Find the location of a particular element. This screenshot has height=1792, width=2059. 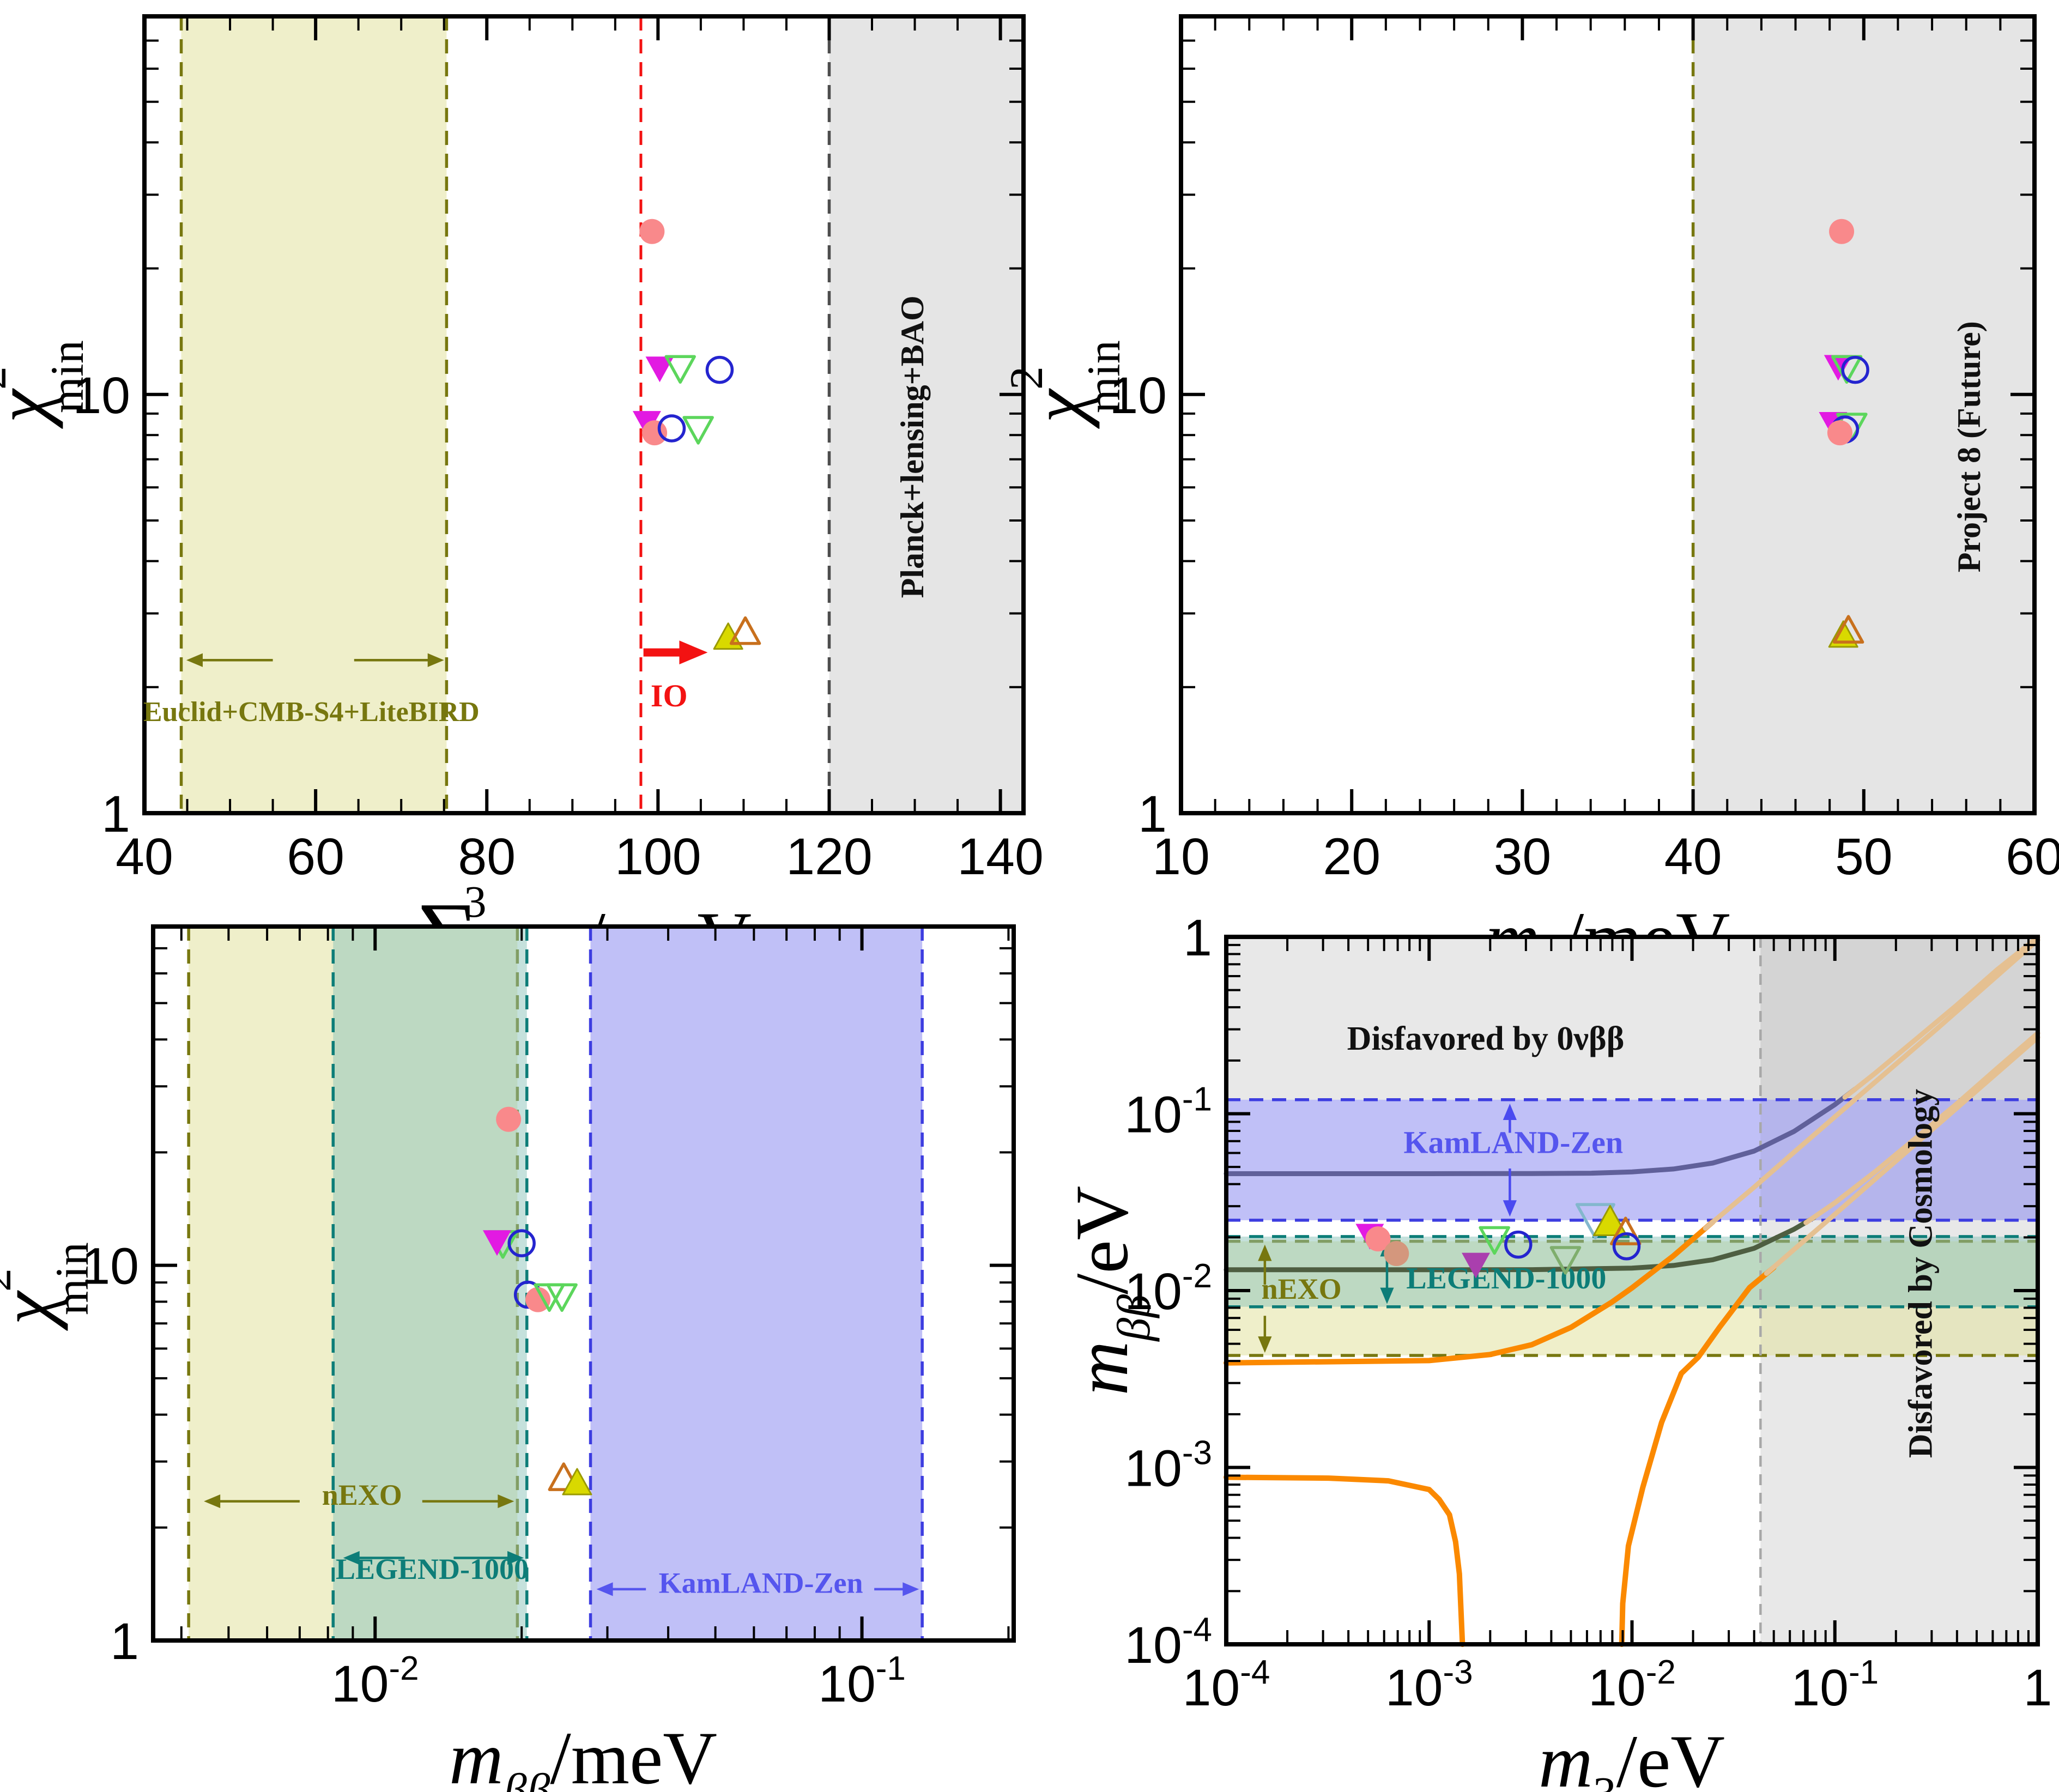

title-seg: /meV is located at coordinates (633, 1754).